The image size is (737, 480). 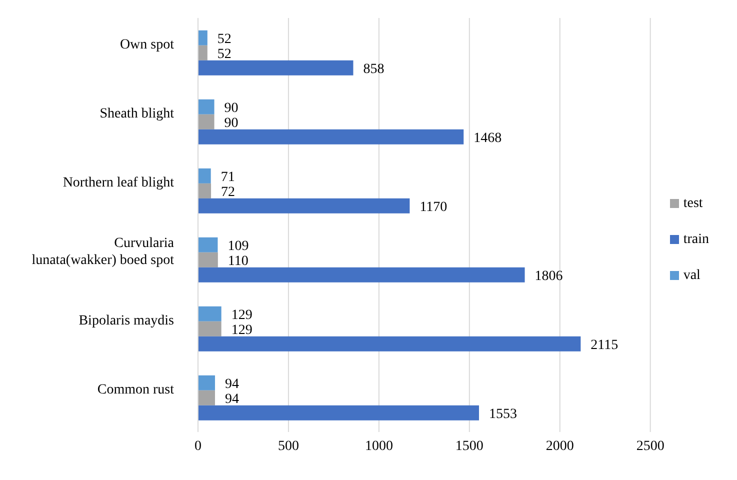 I want to click on legend-label: train, so click(x=696, y=239).